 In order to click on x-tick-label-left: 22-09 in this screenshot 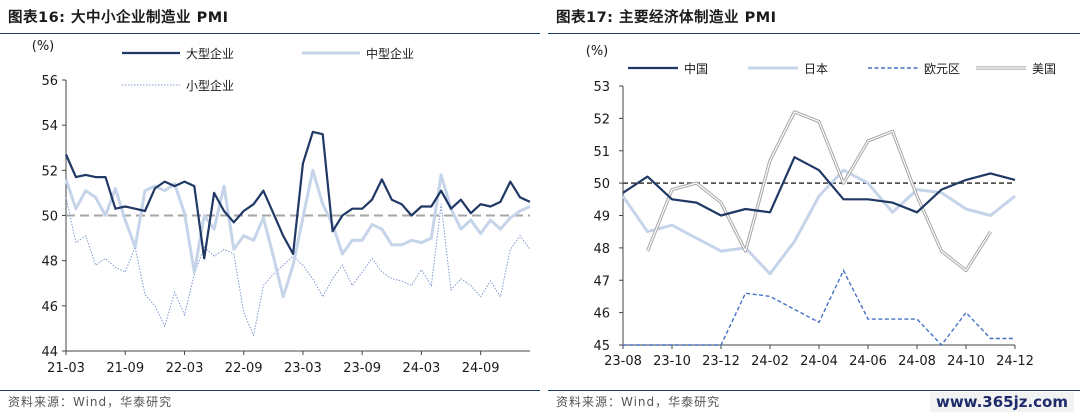, I will do `click(244, 368)`.